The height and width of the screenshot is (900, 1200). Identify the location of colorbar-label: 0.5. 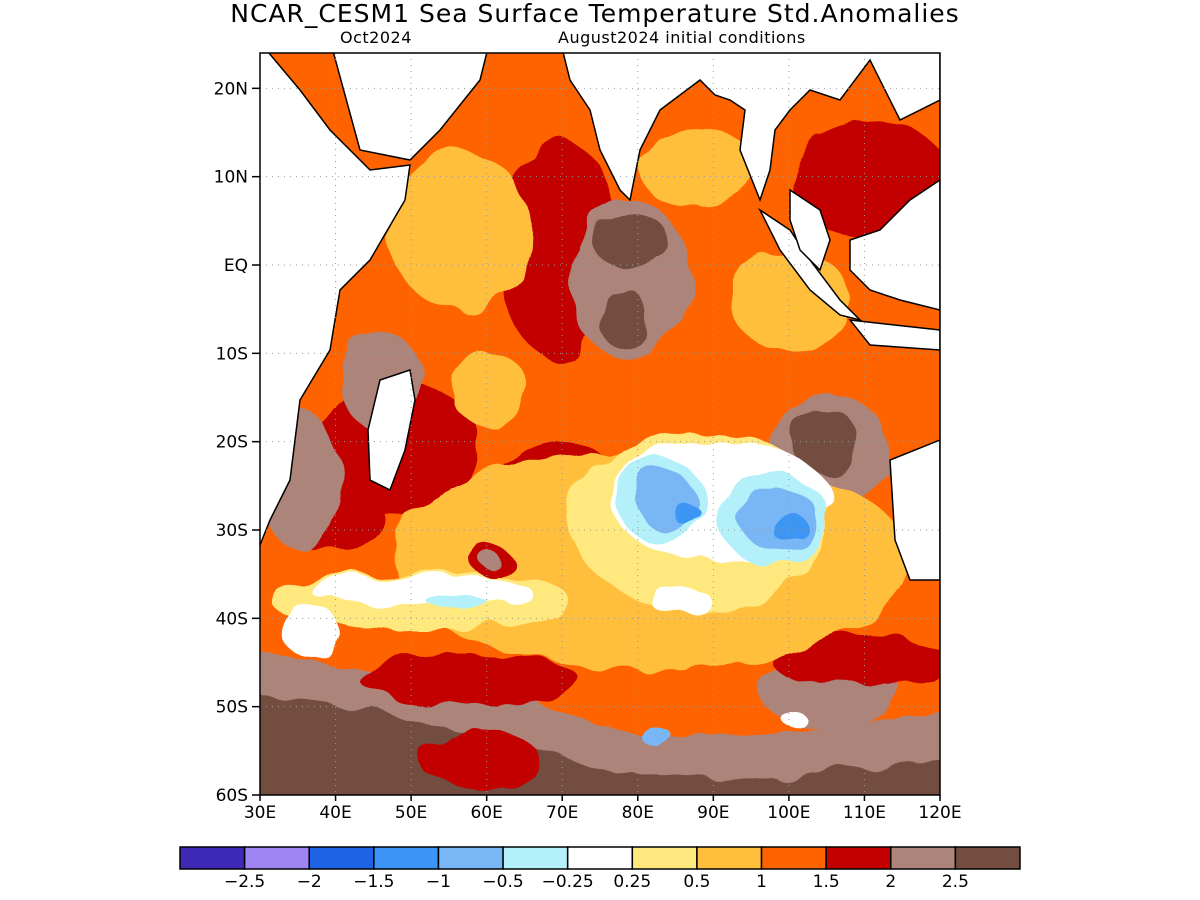
(696, 882).